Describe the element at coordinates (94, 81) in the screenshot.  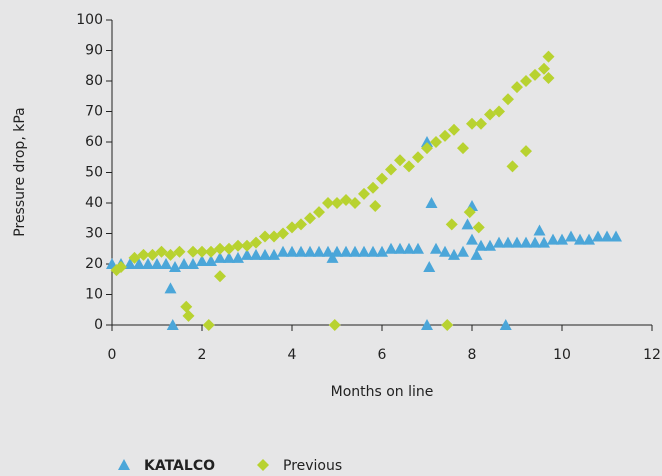
I see `y-tick-label: 80` at that location.